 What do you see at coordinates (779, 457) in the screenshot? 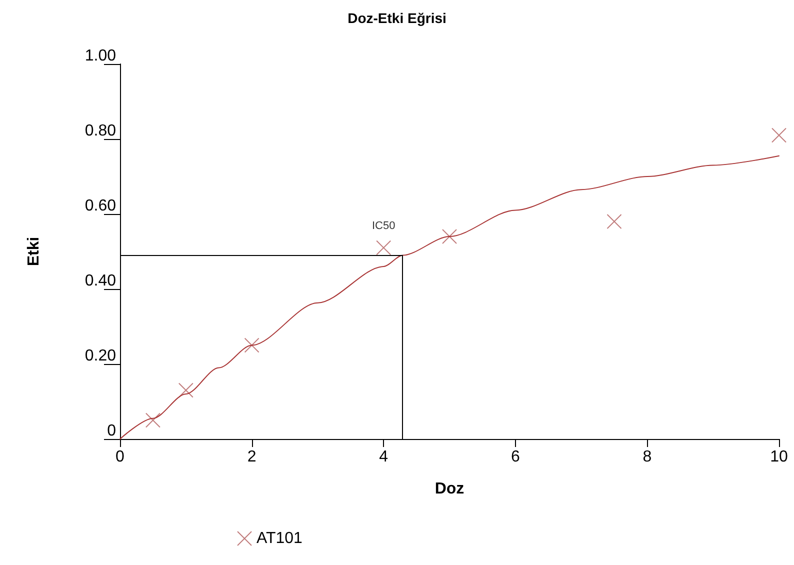
I see `x-tick-label: 10` at bounding box center [779, 457].